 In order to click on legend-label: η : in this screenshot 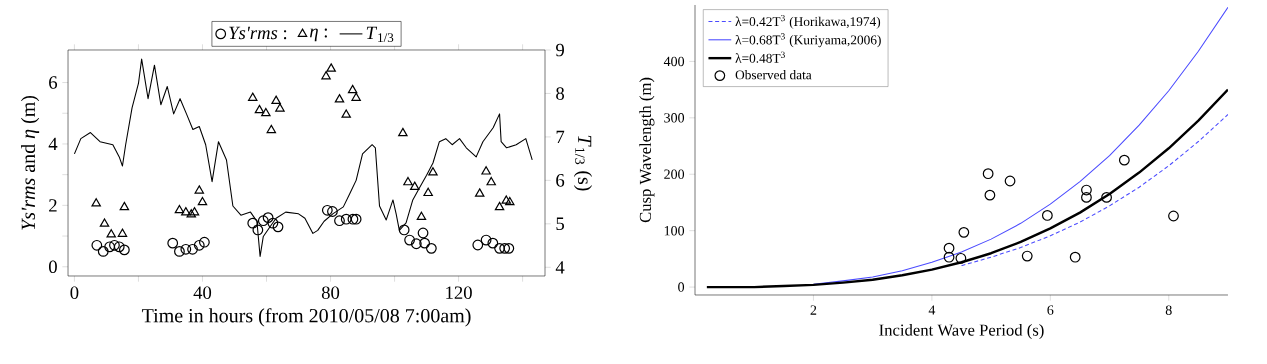, I will do `click(318, 35)`.